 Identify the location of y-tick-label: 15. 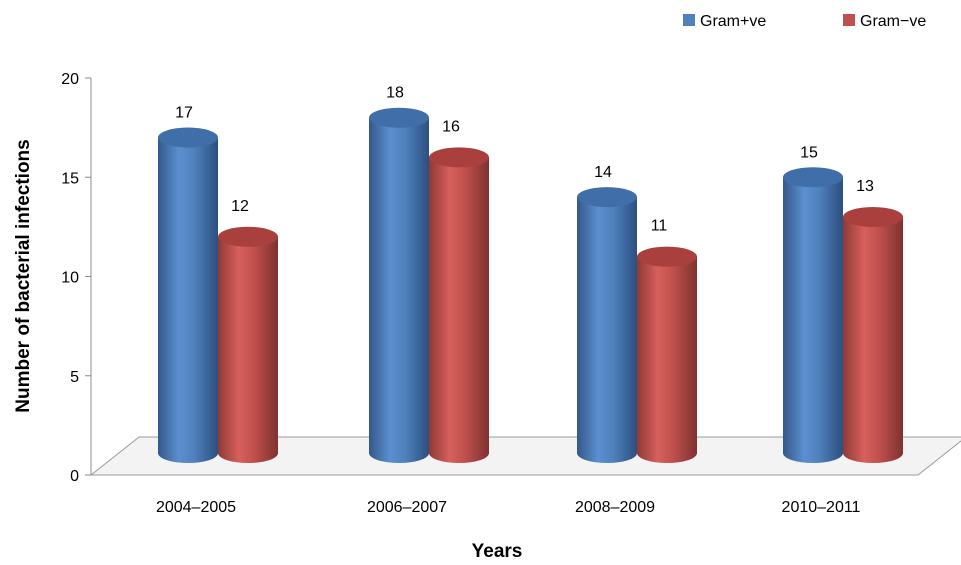
(70, 178).